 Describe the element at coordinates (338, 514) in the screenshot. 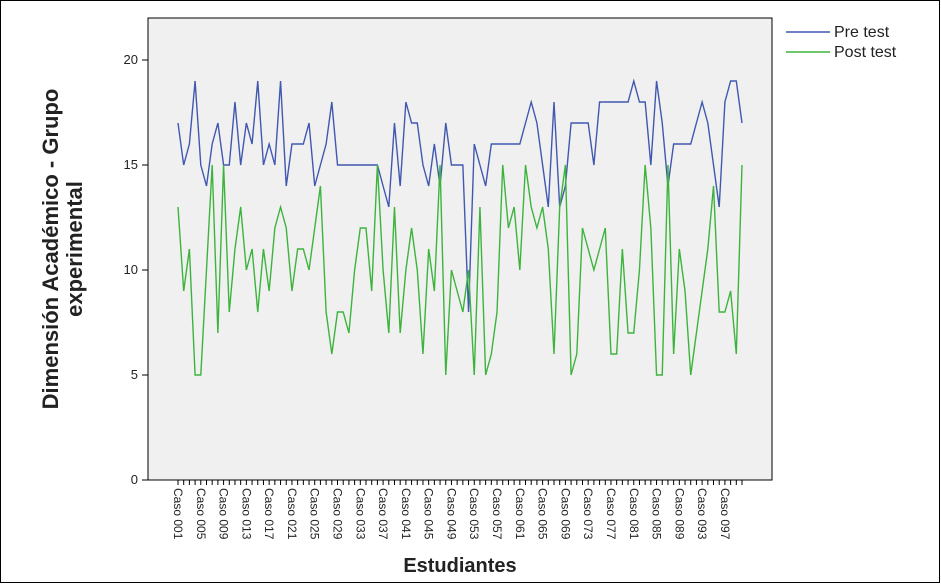

I see `x-tick-label: Caso 029` at that location.